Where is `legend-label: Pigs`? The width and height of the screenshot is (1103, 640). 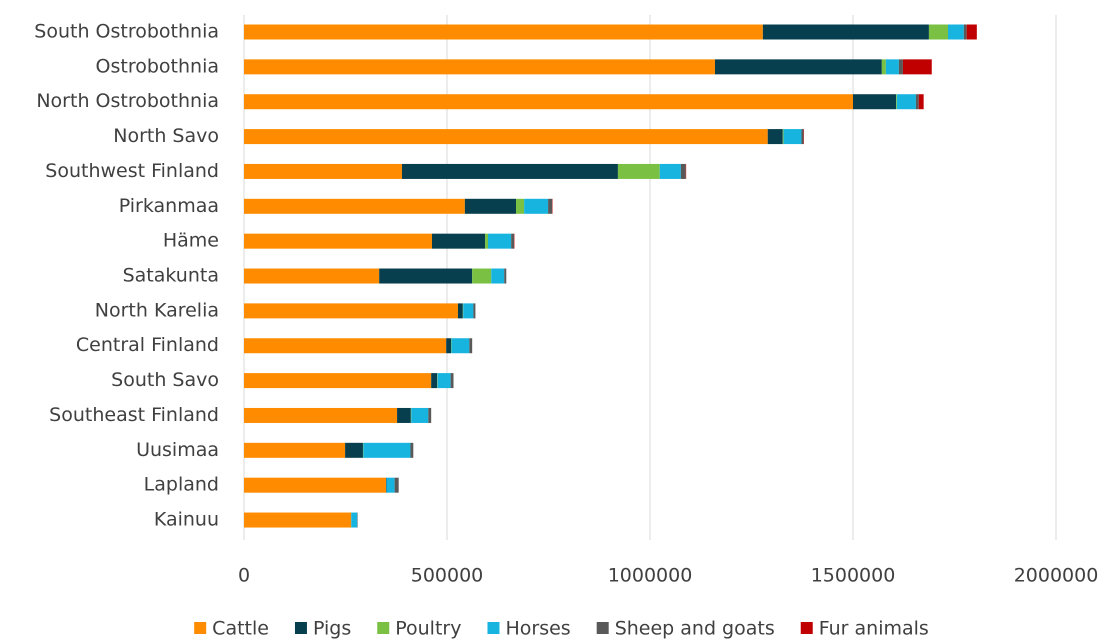
legend-label: Pigs is located at coordinates (332, 629).